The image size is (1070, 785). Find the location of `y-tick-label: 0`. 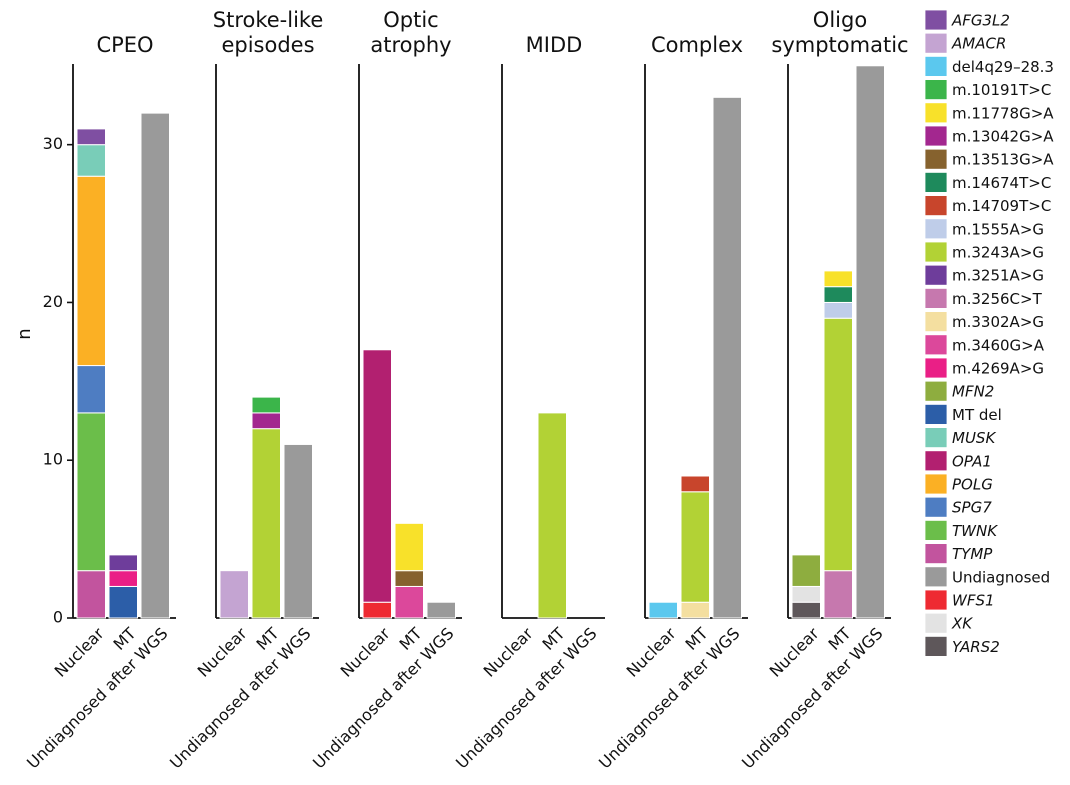

y-tick-label: 0 is located at coordinates (58, 617).